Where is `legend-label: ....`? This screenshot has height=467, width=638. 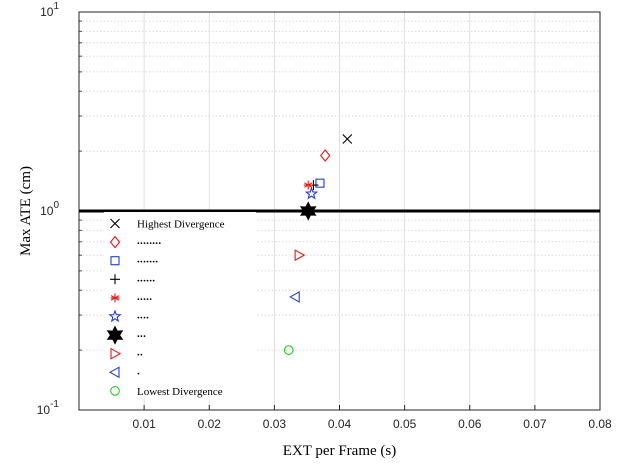 legend-label: .... is located at coordinates (143, 316).